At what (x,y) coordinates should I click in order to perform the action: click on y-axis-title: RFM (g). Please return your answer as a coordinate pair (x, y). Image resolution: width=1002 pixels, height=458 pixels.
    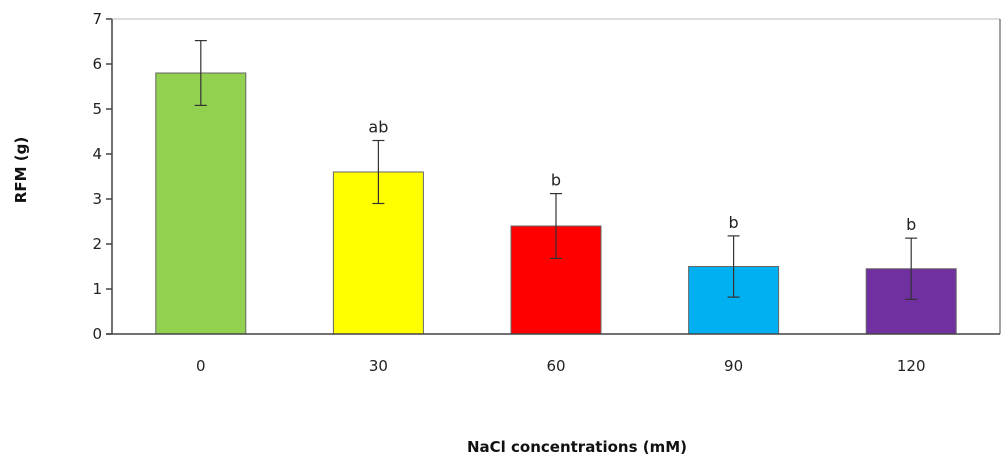
    Looking at the image, I should click on (21, 170).